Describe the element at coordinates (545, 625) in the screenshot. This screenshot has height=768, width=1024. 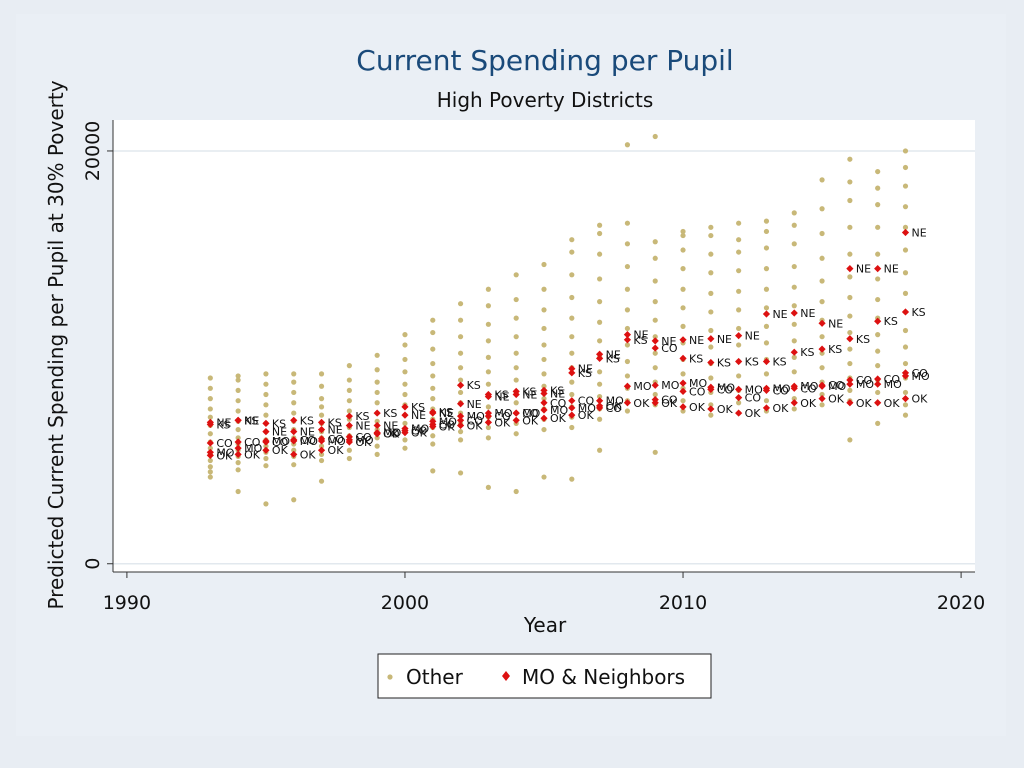
I see `x-axis-title: Year` at that location.